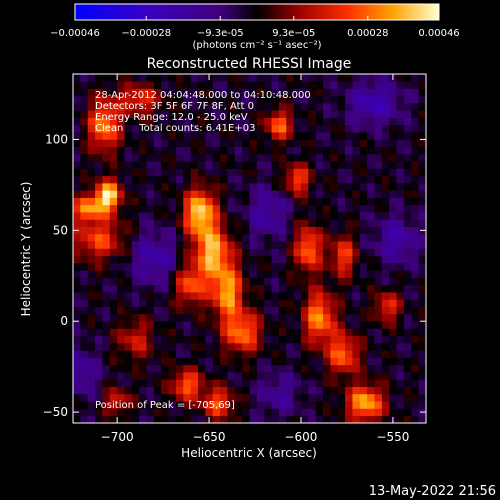  I want to click on chart-title: Reconstructed RHESSI Image, so click(249, 64).